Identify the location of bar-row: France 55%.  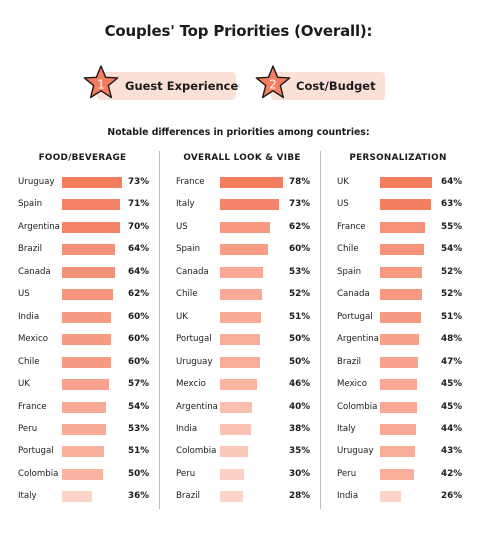
(238, 228).